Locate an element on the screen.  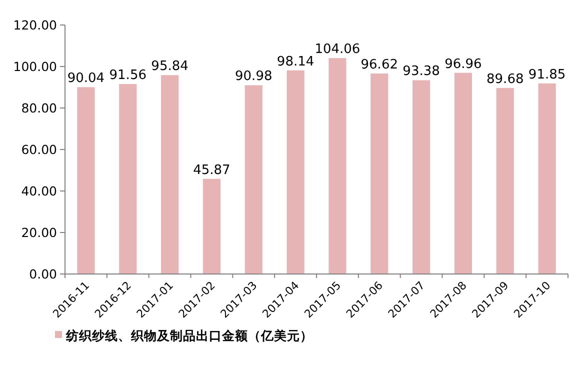
data-label: 89.68 is located at coordinates (505, 79).